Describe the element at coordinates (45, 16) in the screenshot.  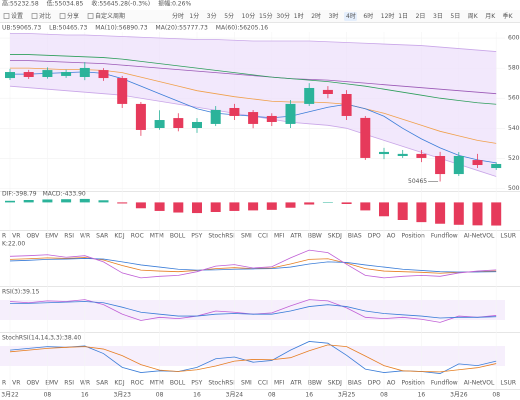
I see `tool-button: 对比` at that location.